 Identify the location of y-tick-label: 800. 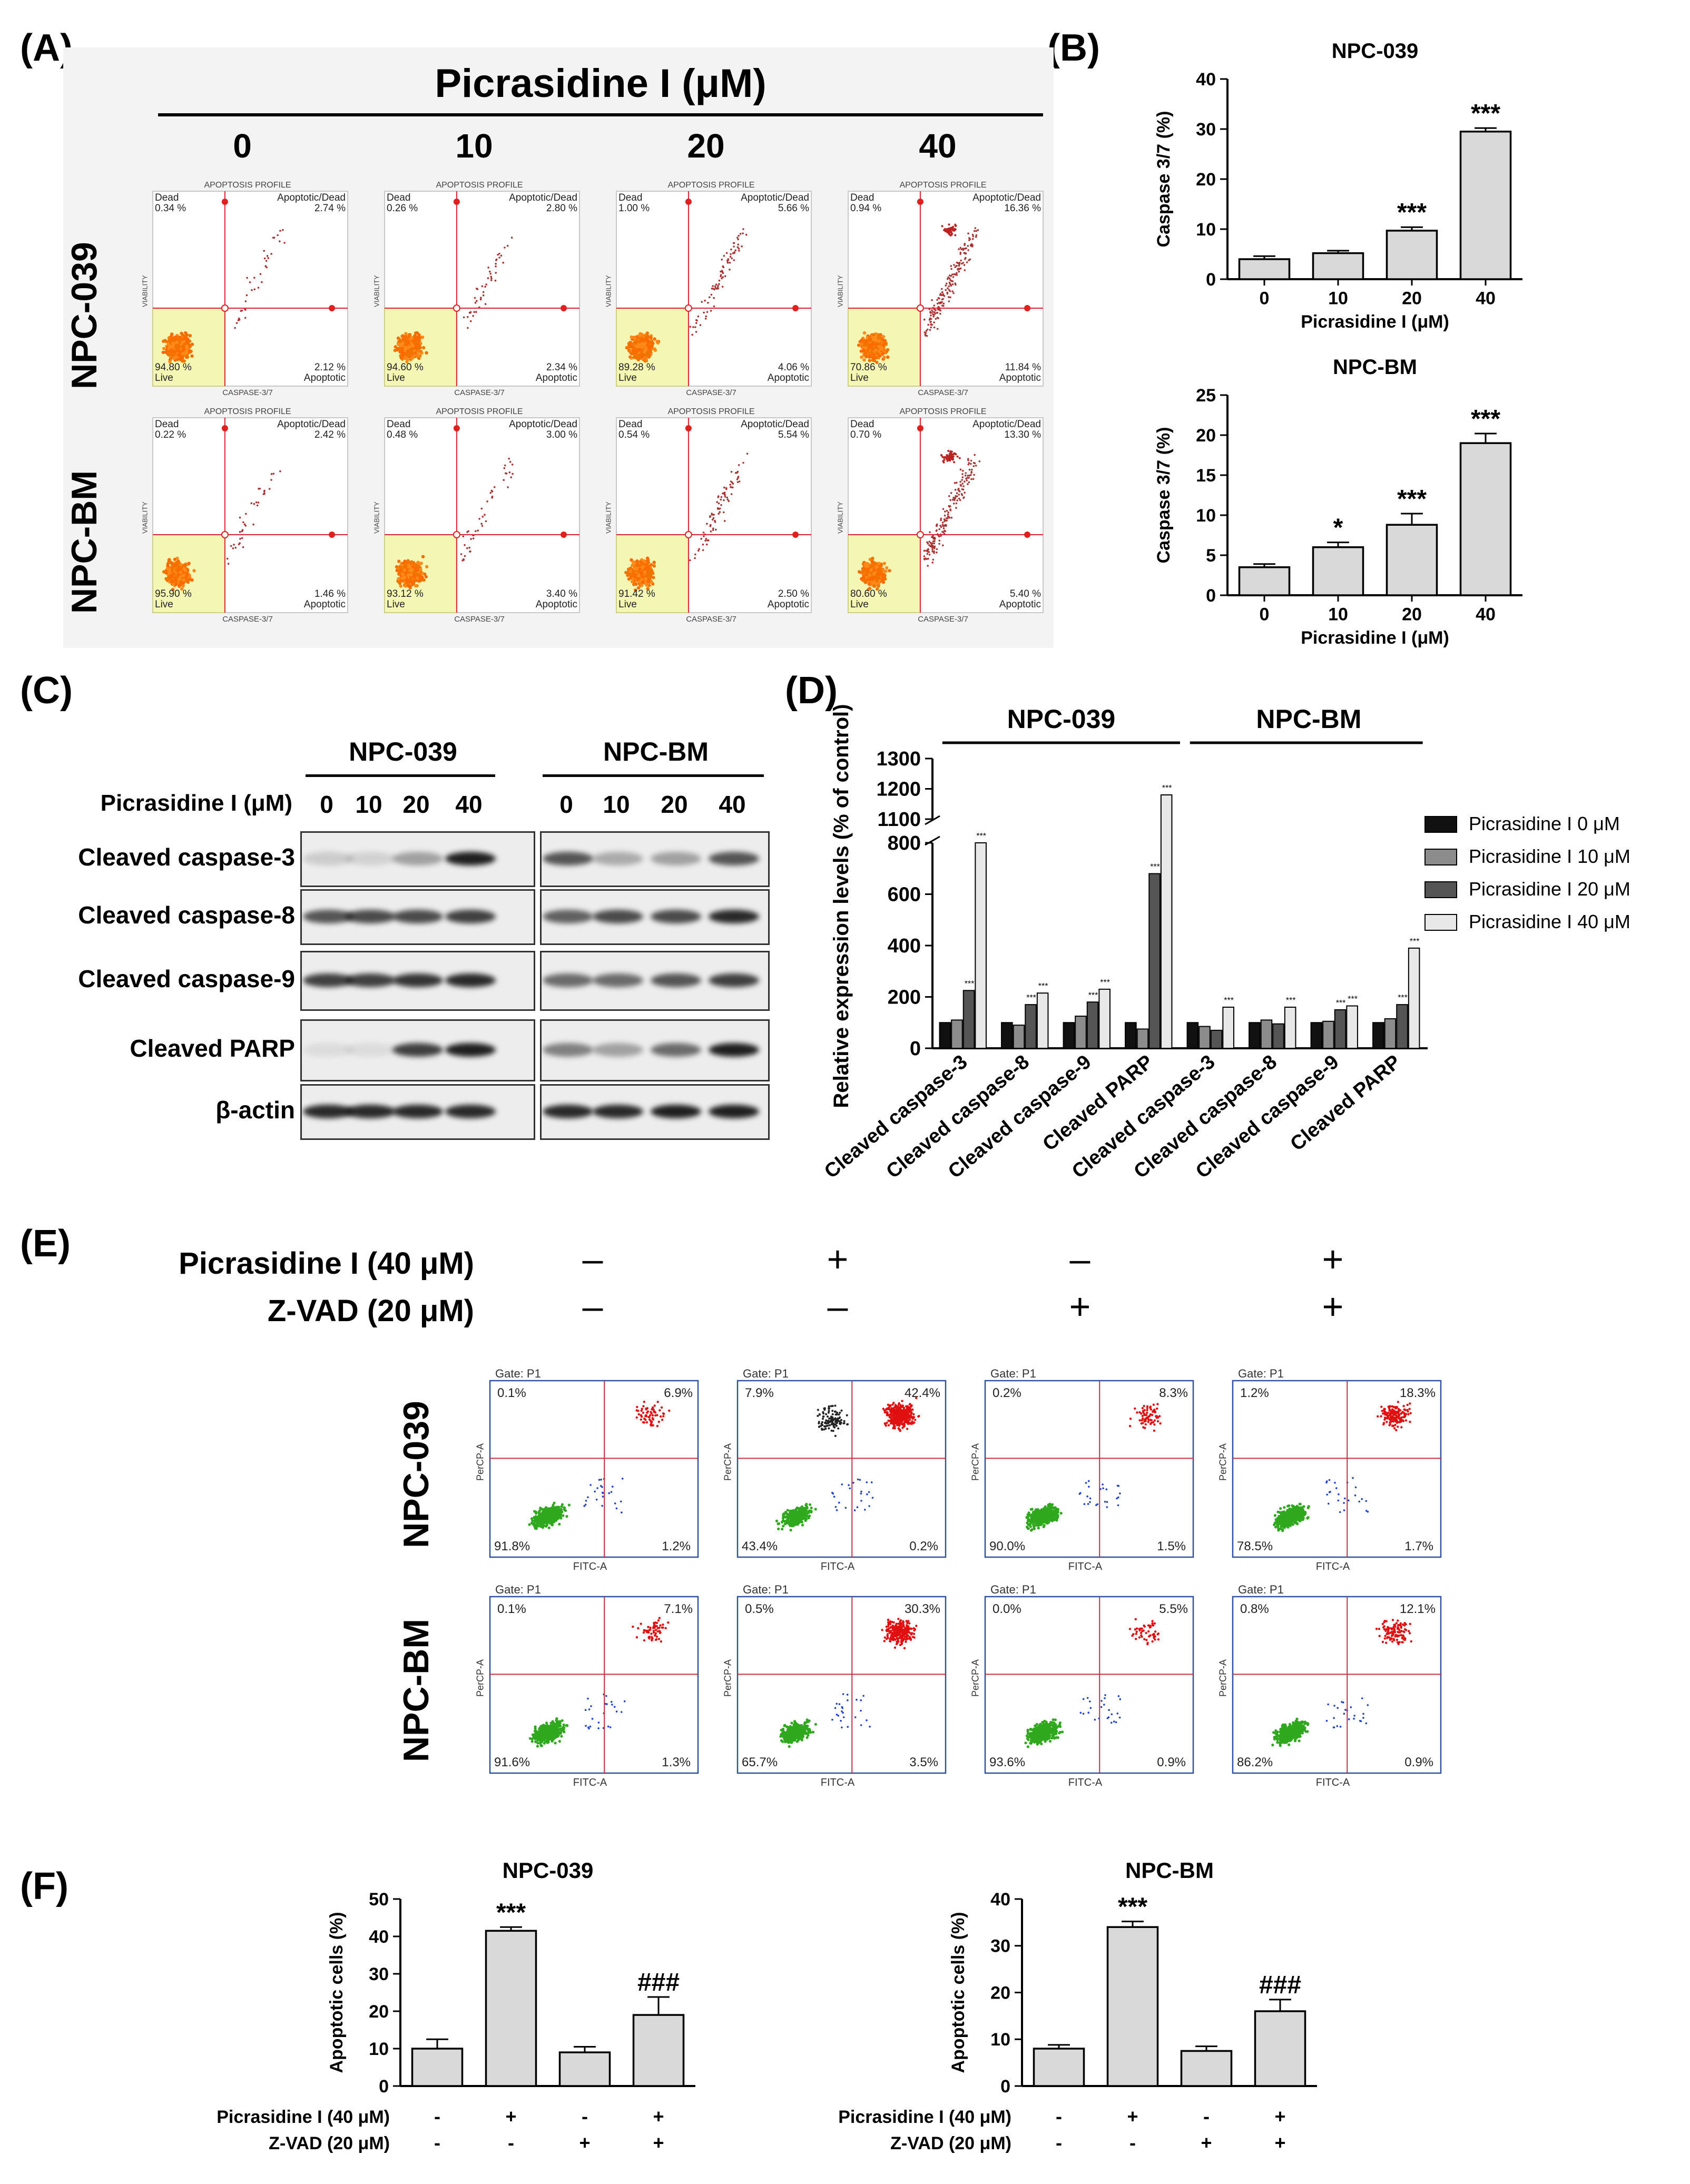
(904, 843).